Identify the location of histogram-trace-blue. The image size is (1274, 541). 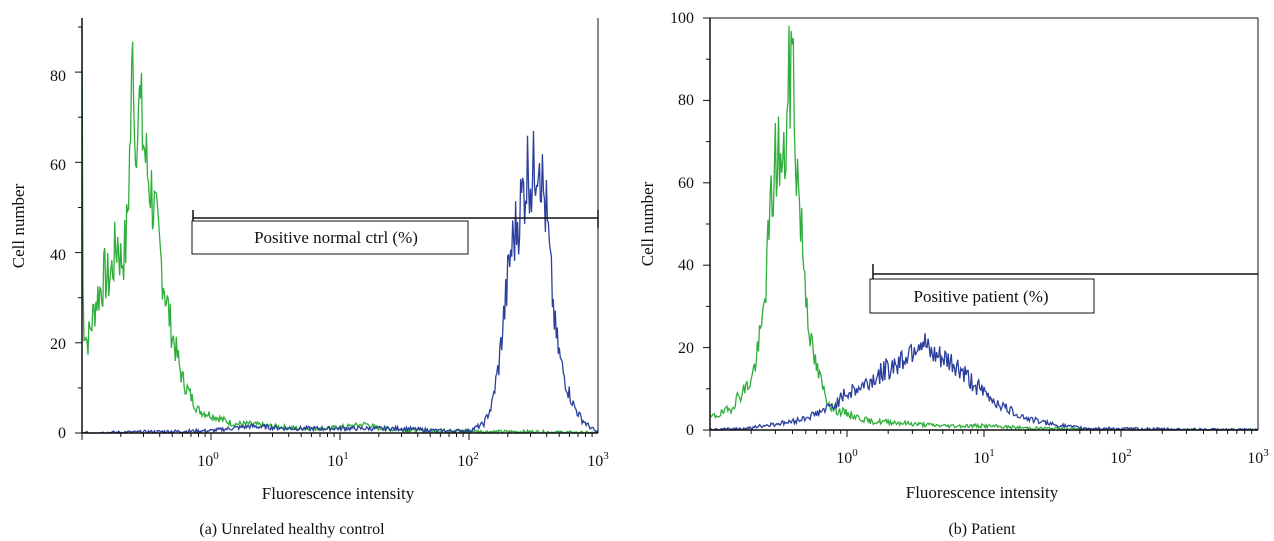
(983, 382).